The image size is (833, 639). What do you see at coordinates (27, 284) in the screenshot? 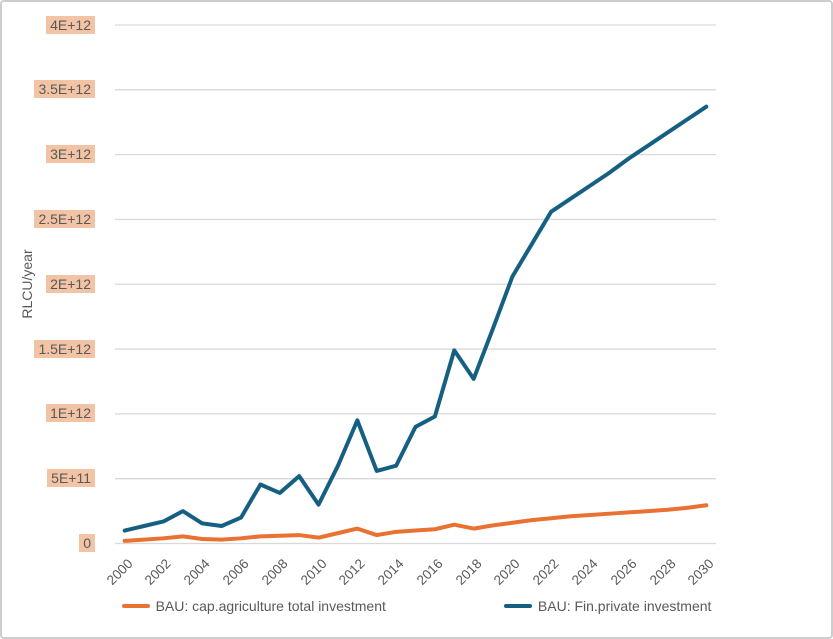
I see `y-axis-title: RLCU/year` at bounding box center [27, 284].